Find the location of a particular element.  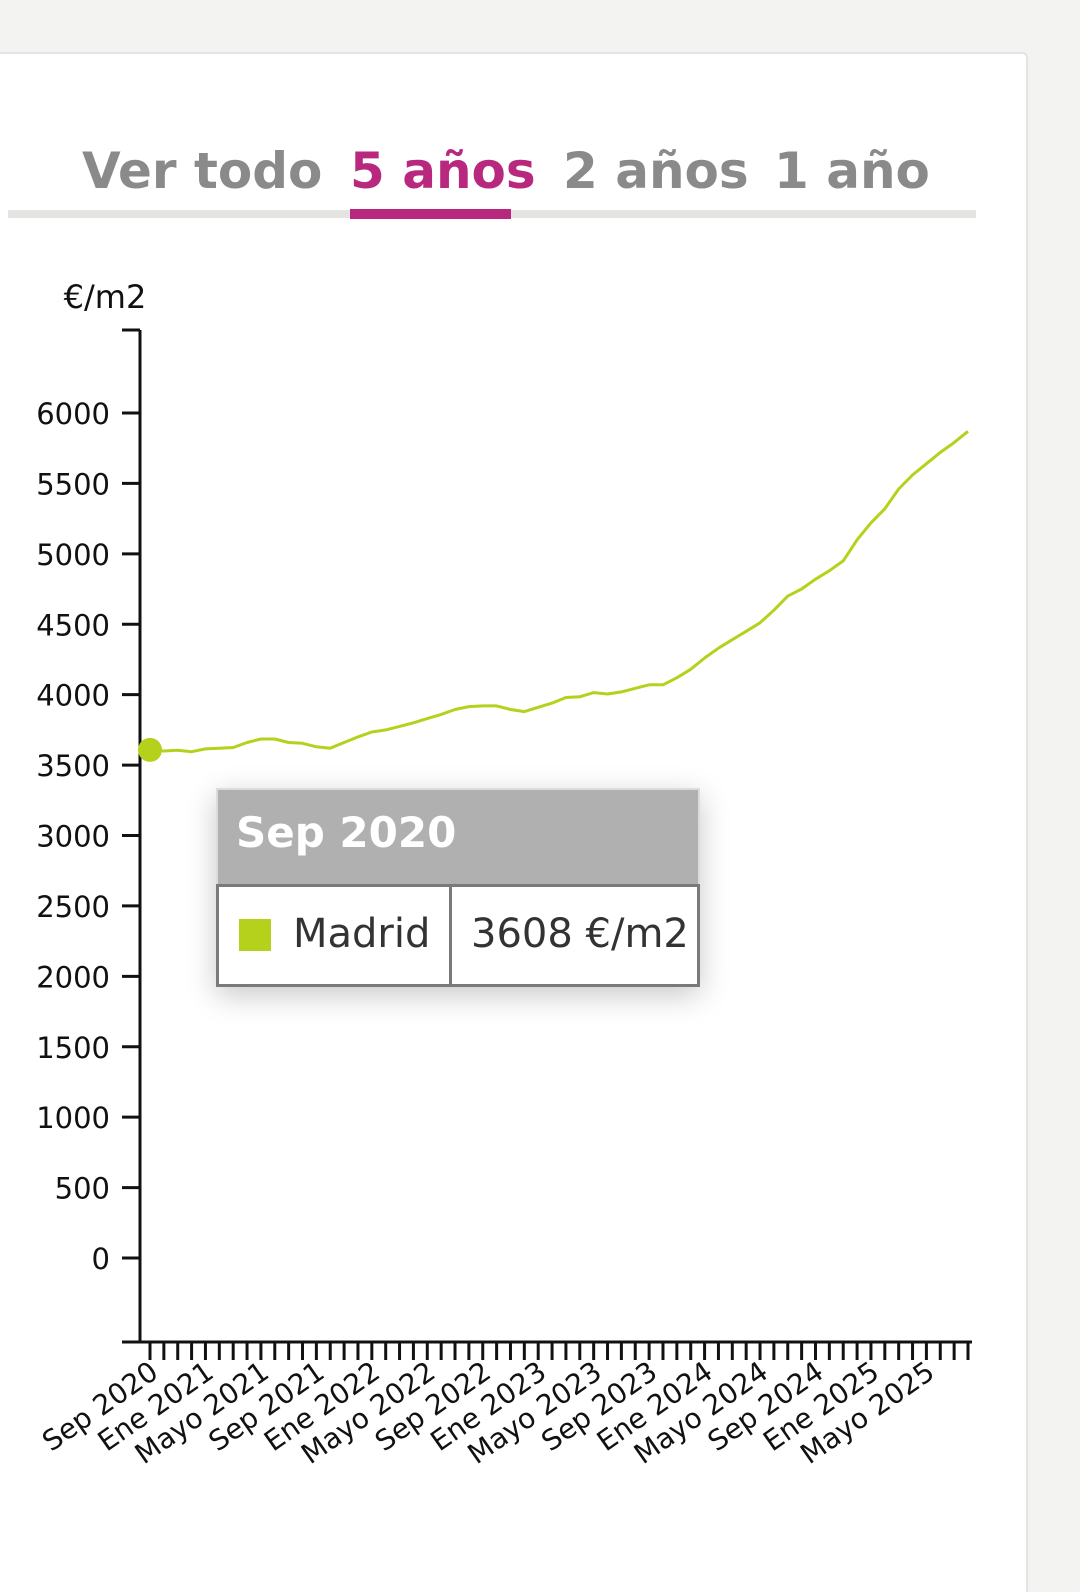

tooltip-divider is located at coordinates (450, 935).